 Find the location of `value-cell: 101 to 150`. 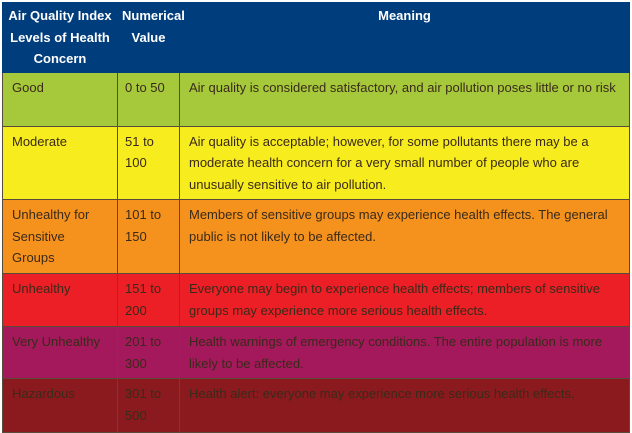

value-cell: 101 to 150 is located at coordinates (148, 236).